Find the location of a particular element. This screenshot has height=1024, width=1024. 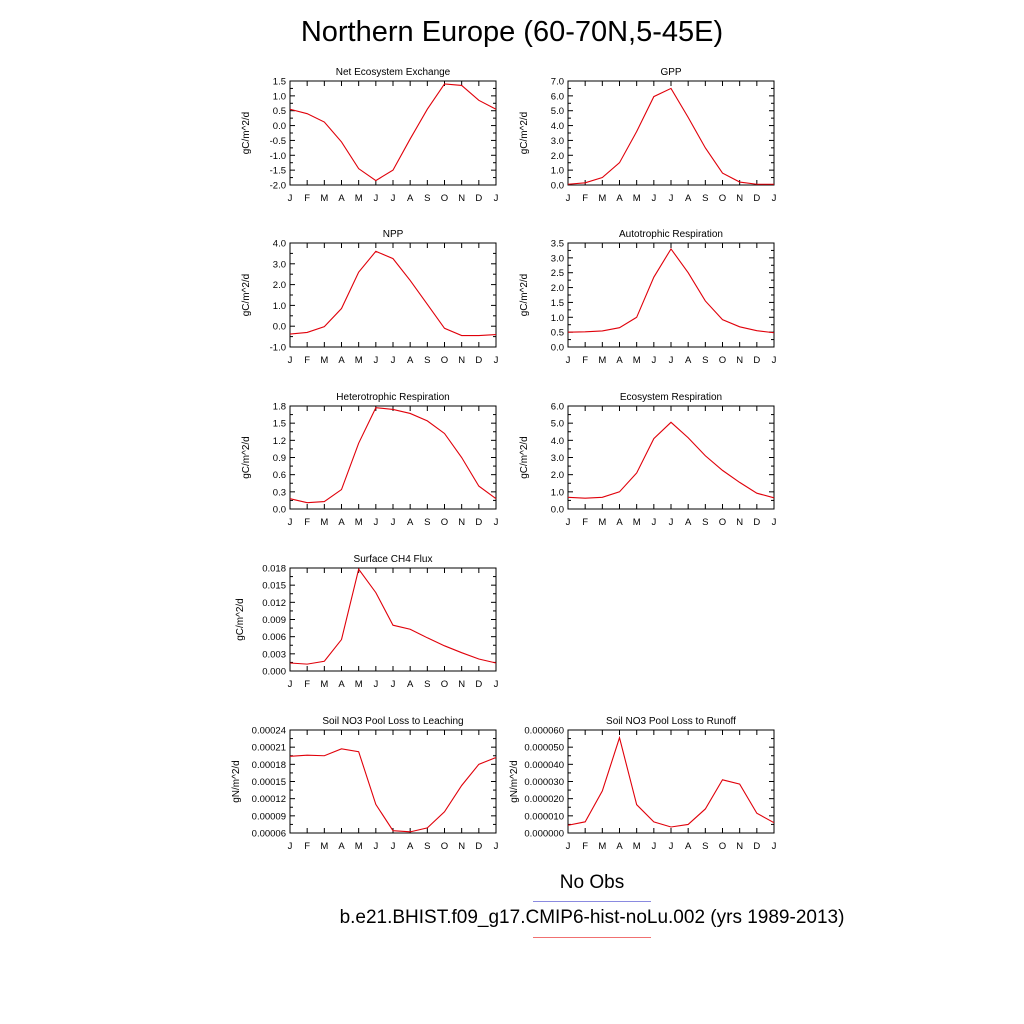

y-tick-label: 5.0 is located at coordinates (557, 424).